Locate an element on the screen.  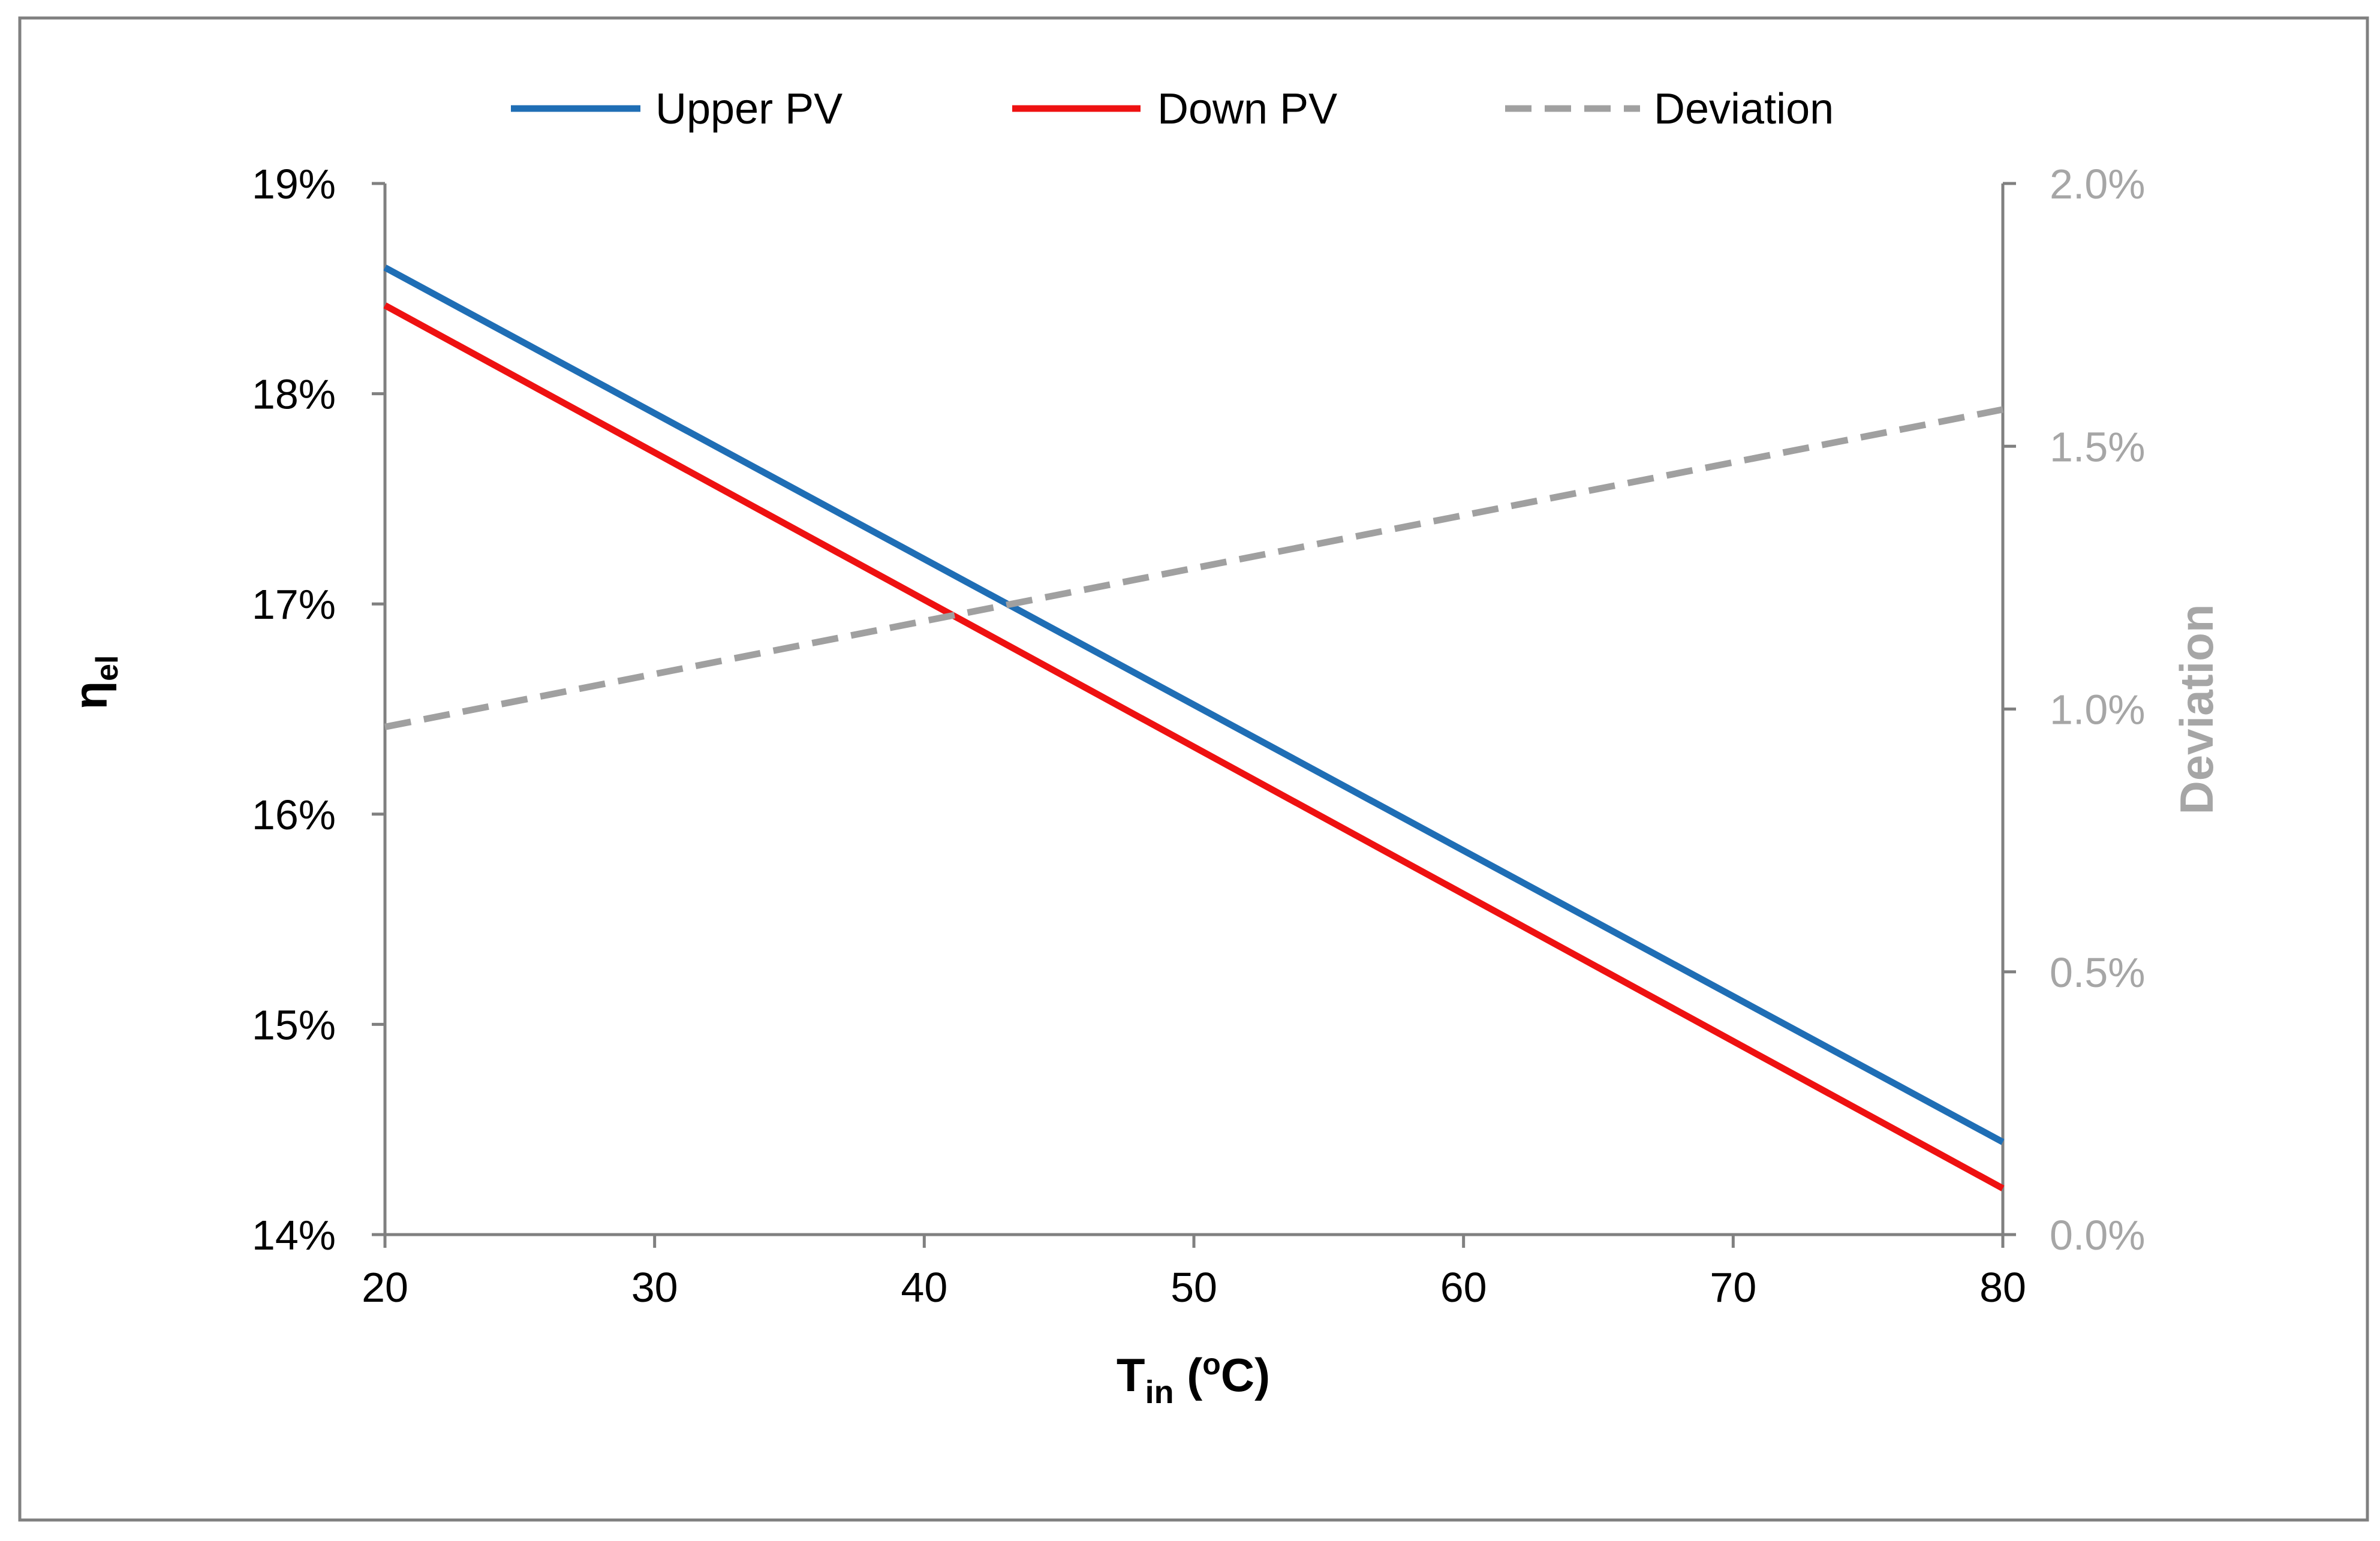
x-tick-label: 40 is located at coordinates (924, 1287).